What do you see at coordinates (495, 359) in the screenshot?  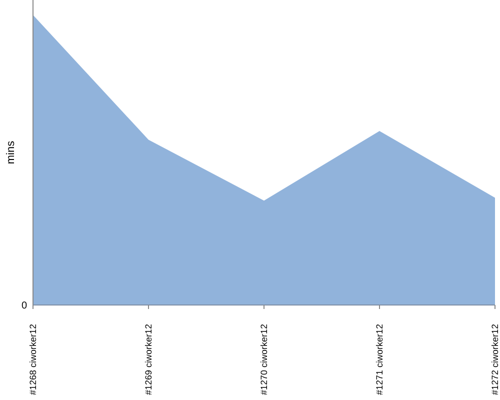 I see `x-tick-label: #1272 ciworker12` at bounding box center [495, 359].